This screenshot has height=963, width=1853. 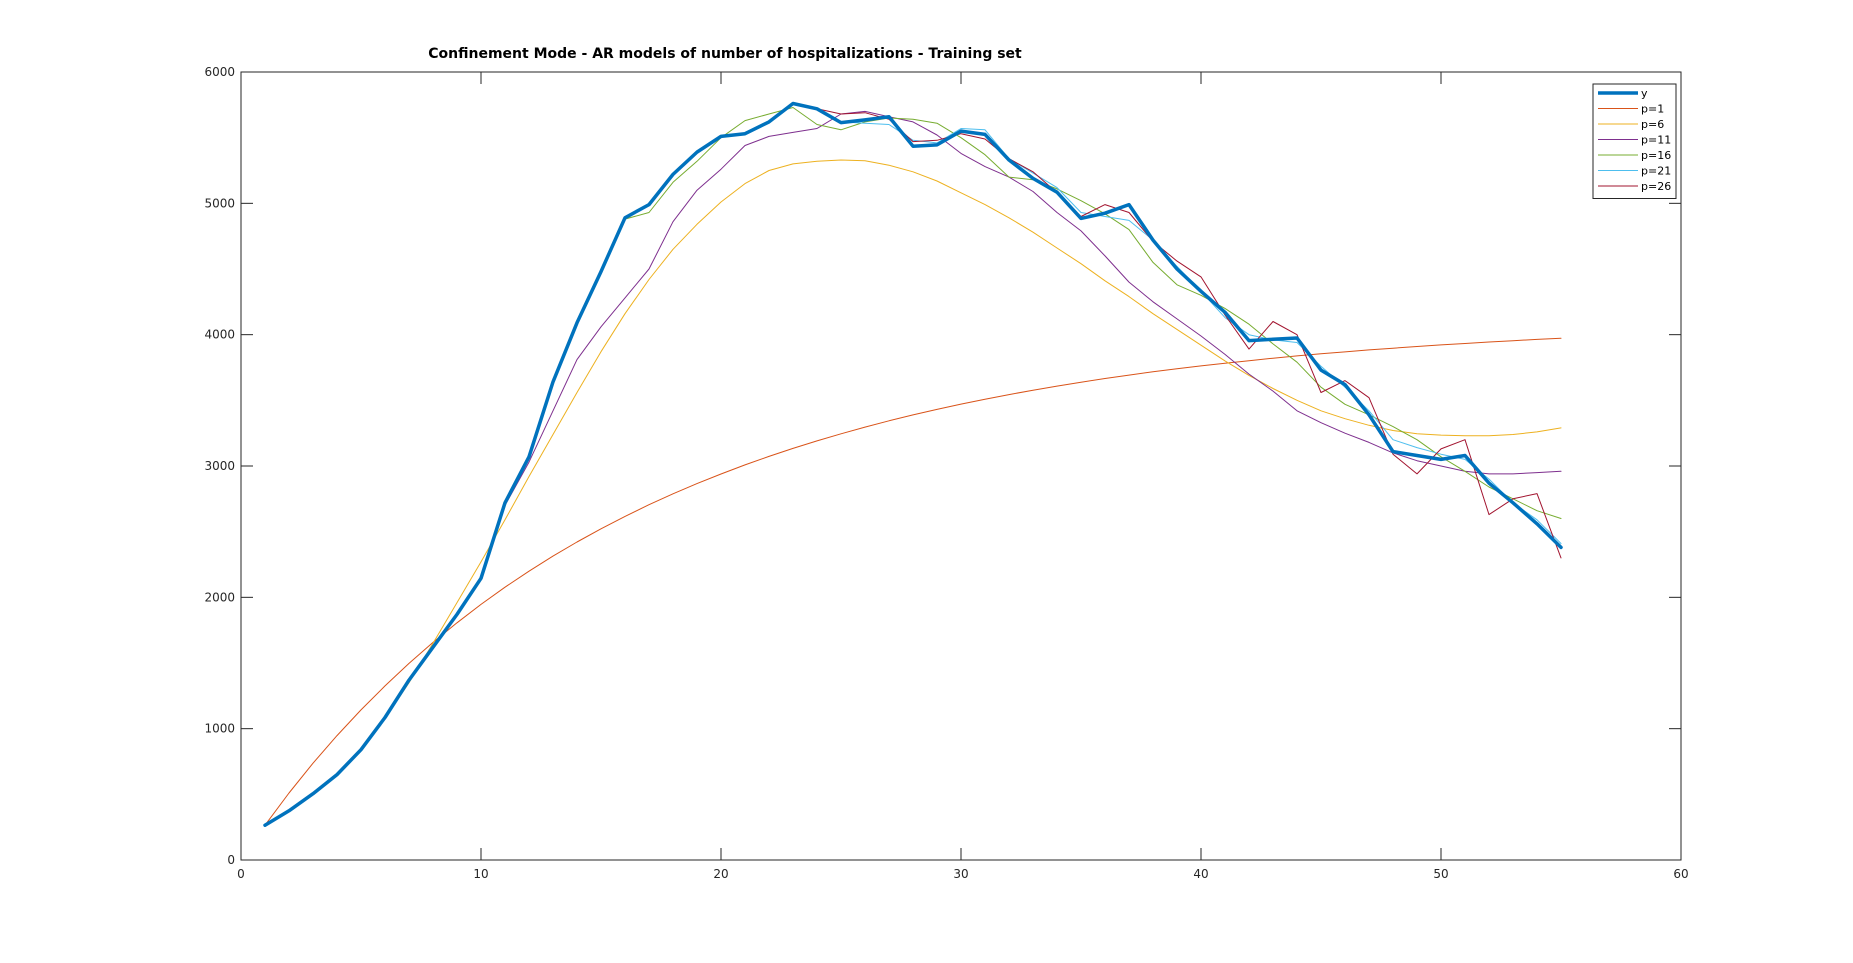 I want to click on legend-label: p=6, so click(x=1652, y=124).